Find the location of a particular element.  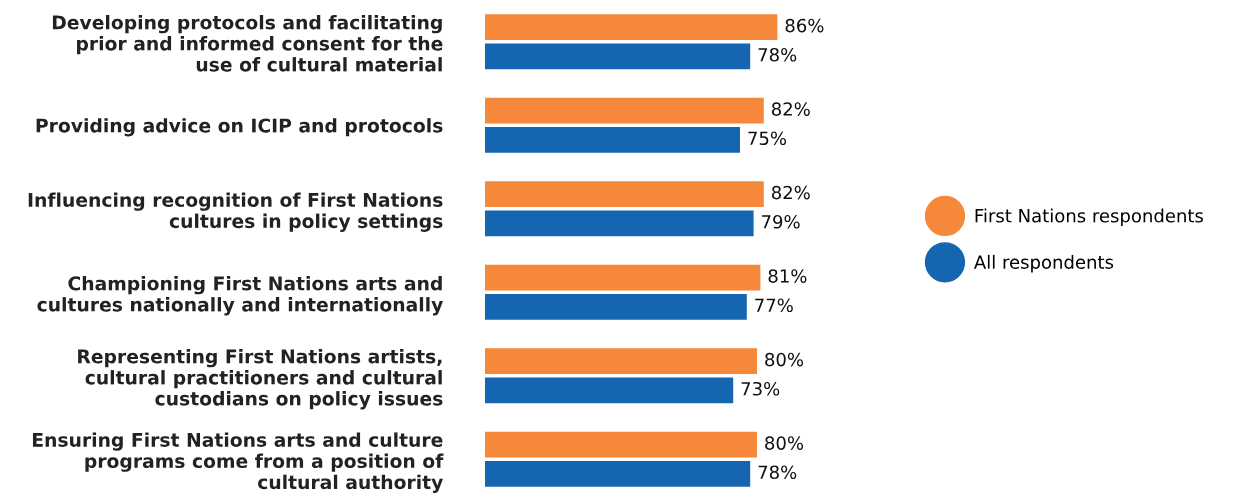

legend-label: All respondents is located at coordinates (1044, 263).